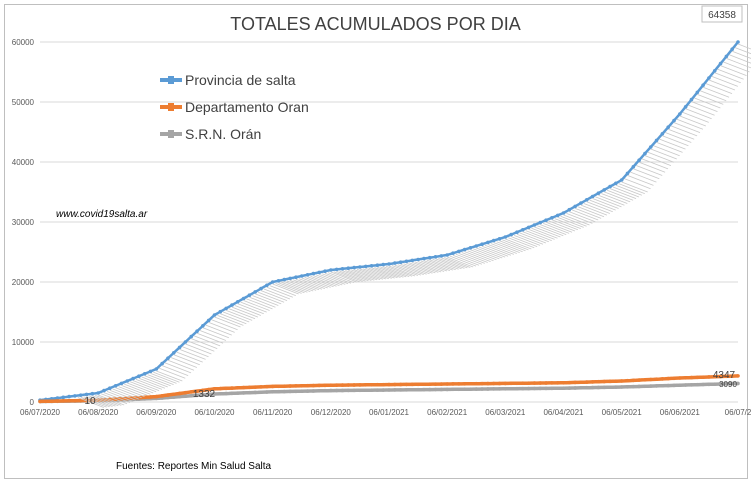  I want to click on y-tick-label: 50000, so click(23, 102).